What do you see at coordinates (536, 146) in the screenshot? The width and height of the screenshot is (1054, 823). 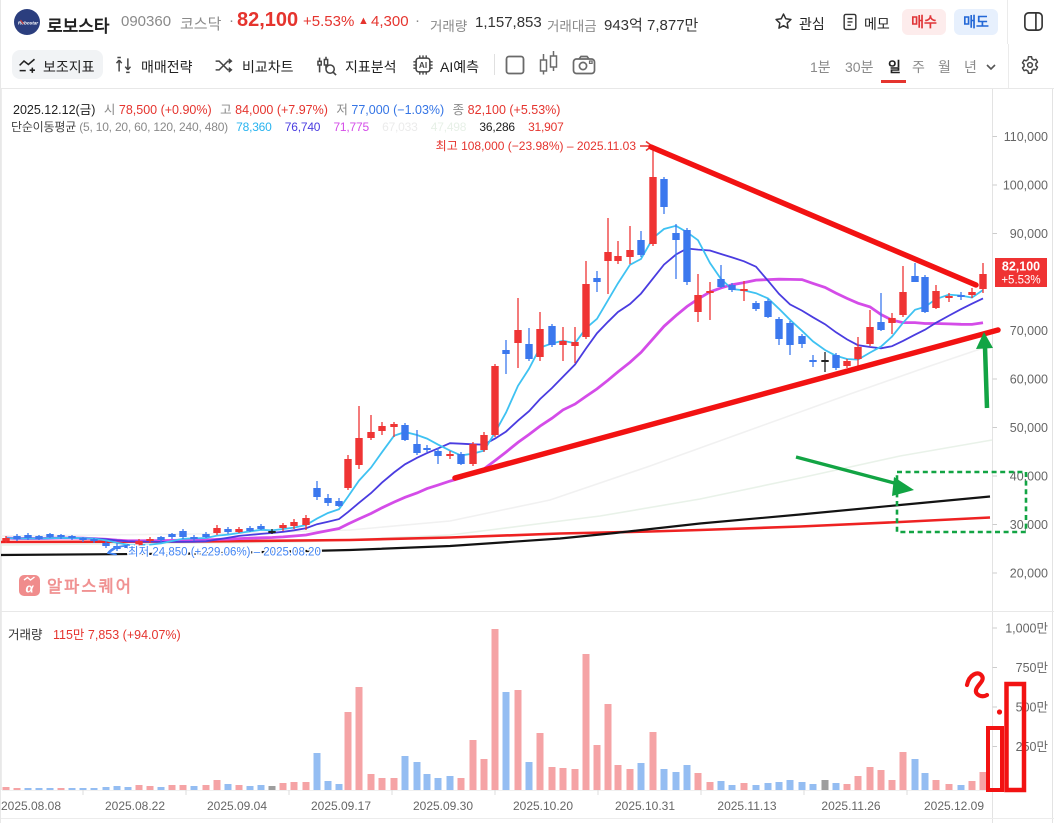 I see `svg-text:최고 108,000 (−23.98%) – 2025.11: 최고 108,000 (−23.98%) – 2025.11.03` at bounding box center [536, 146].